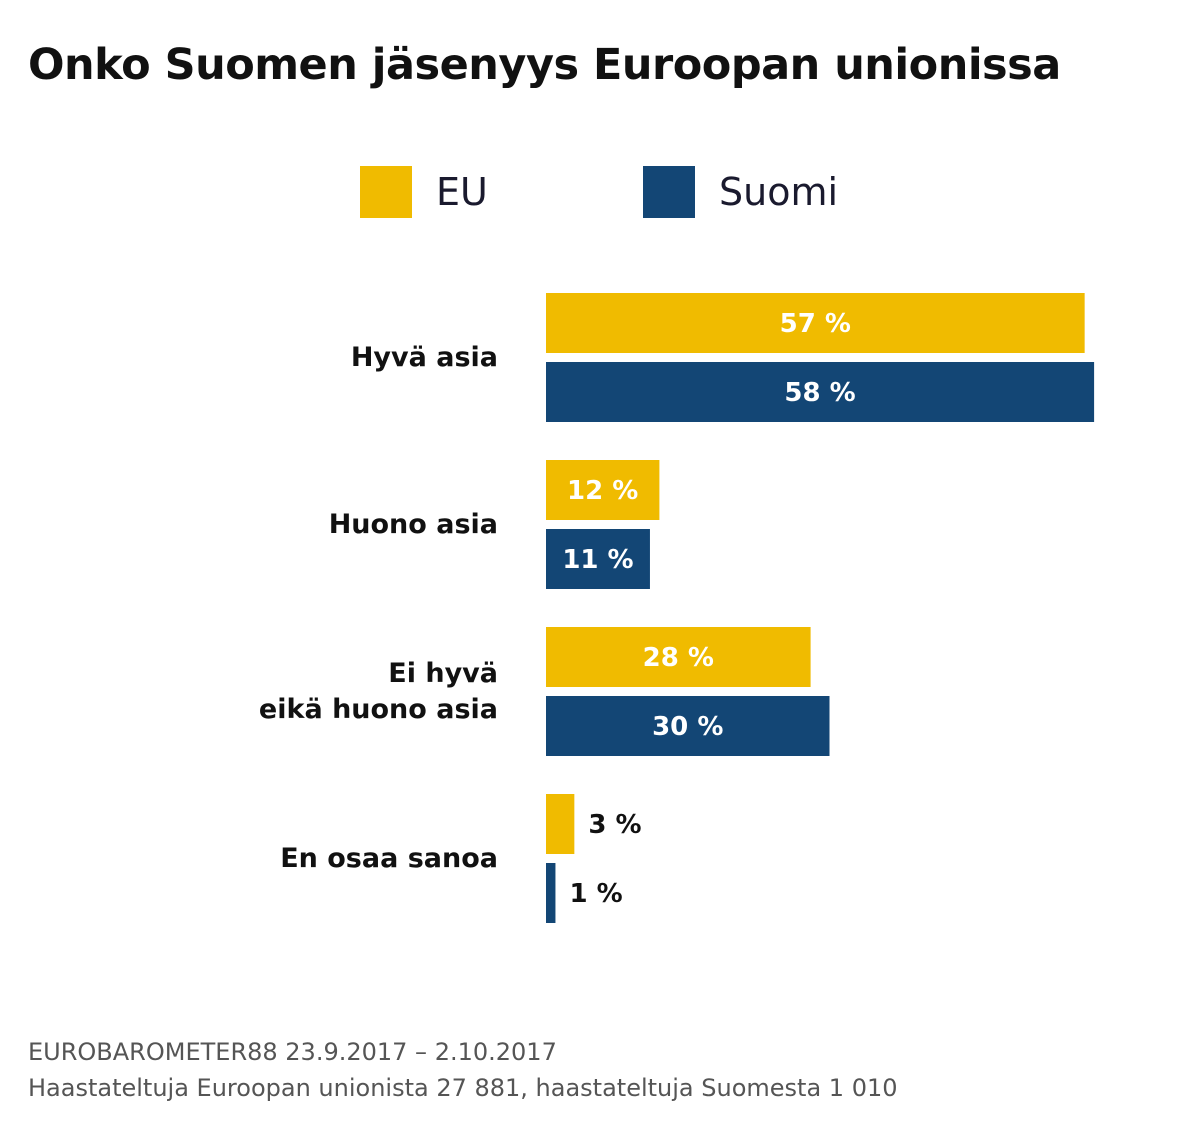 The height and width of the screenshot is (1123, 1199). What do you see at coordinates (614, 825) in the screenshot?
I see `value-label-eu-en-osaa-sanoa: 3 %` at bounding box center [614, 825].